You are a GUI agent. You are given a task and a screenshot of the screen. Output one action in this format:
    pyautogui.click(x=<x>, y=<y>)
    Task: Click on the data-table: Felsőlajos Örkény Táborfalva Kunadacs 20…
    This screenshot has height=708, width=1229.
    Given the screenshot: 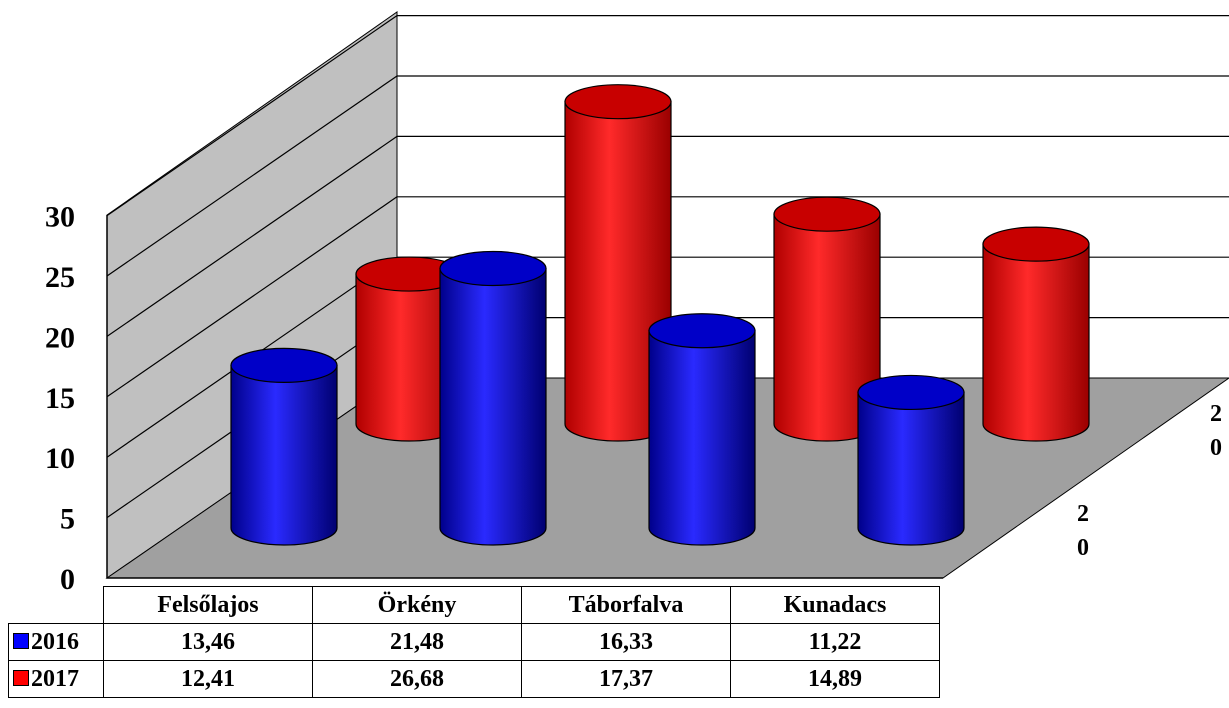 What is the action you would take?
    pyautogui.click(x=474, y=642)
    